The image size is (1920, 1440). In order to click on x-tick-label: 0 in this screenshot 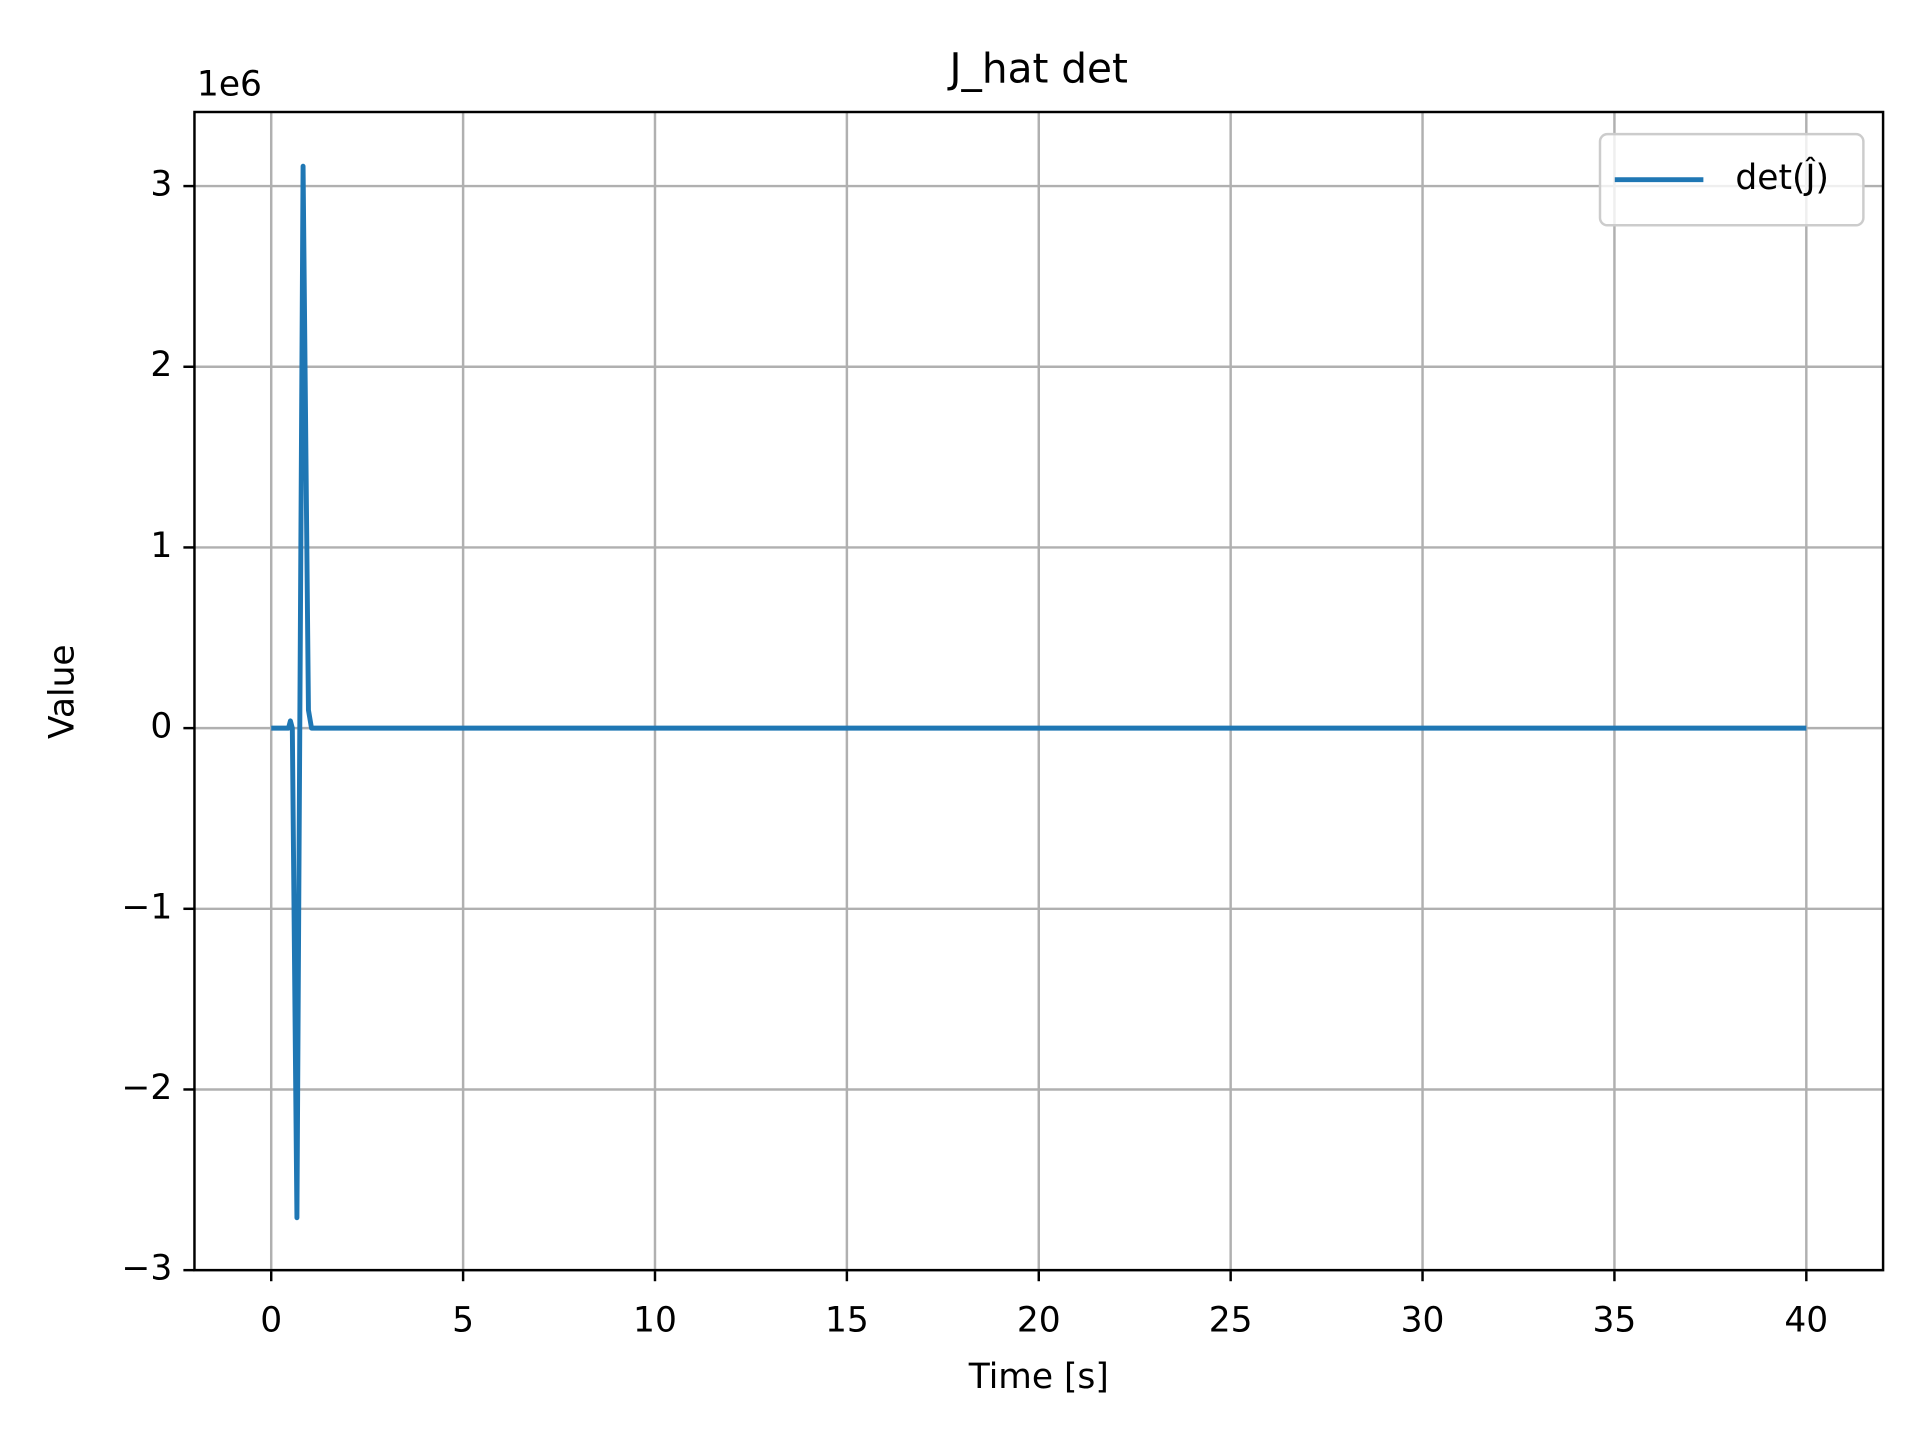, I will do `click(271, 1320)`.